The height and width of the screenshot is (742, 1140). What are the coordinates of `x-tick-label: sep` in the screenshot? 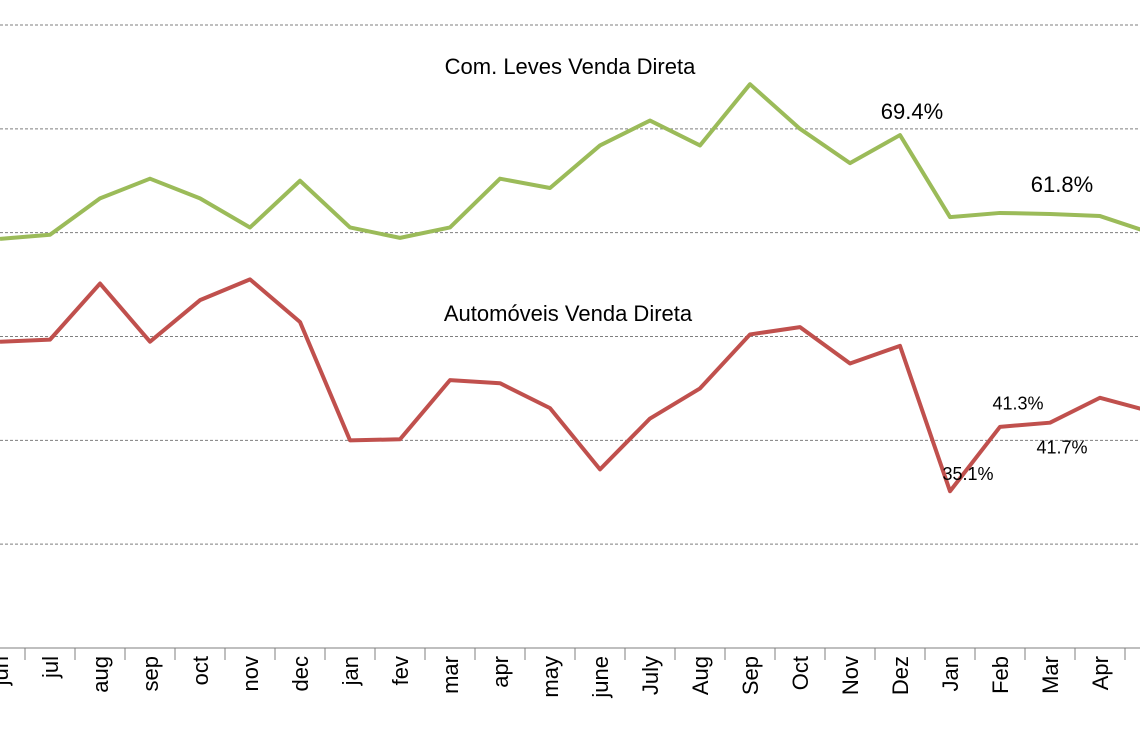 It's located at (150, 673).